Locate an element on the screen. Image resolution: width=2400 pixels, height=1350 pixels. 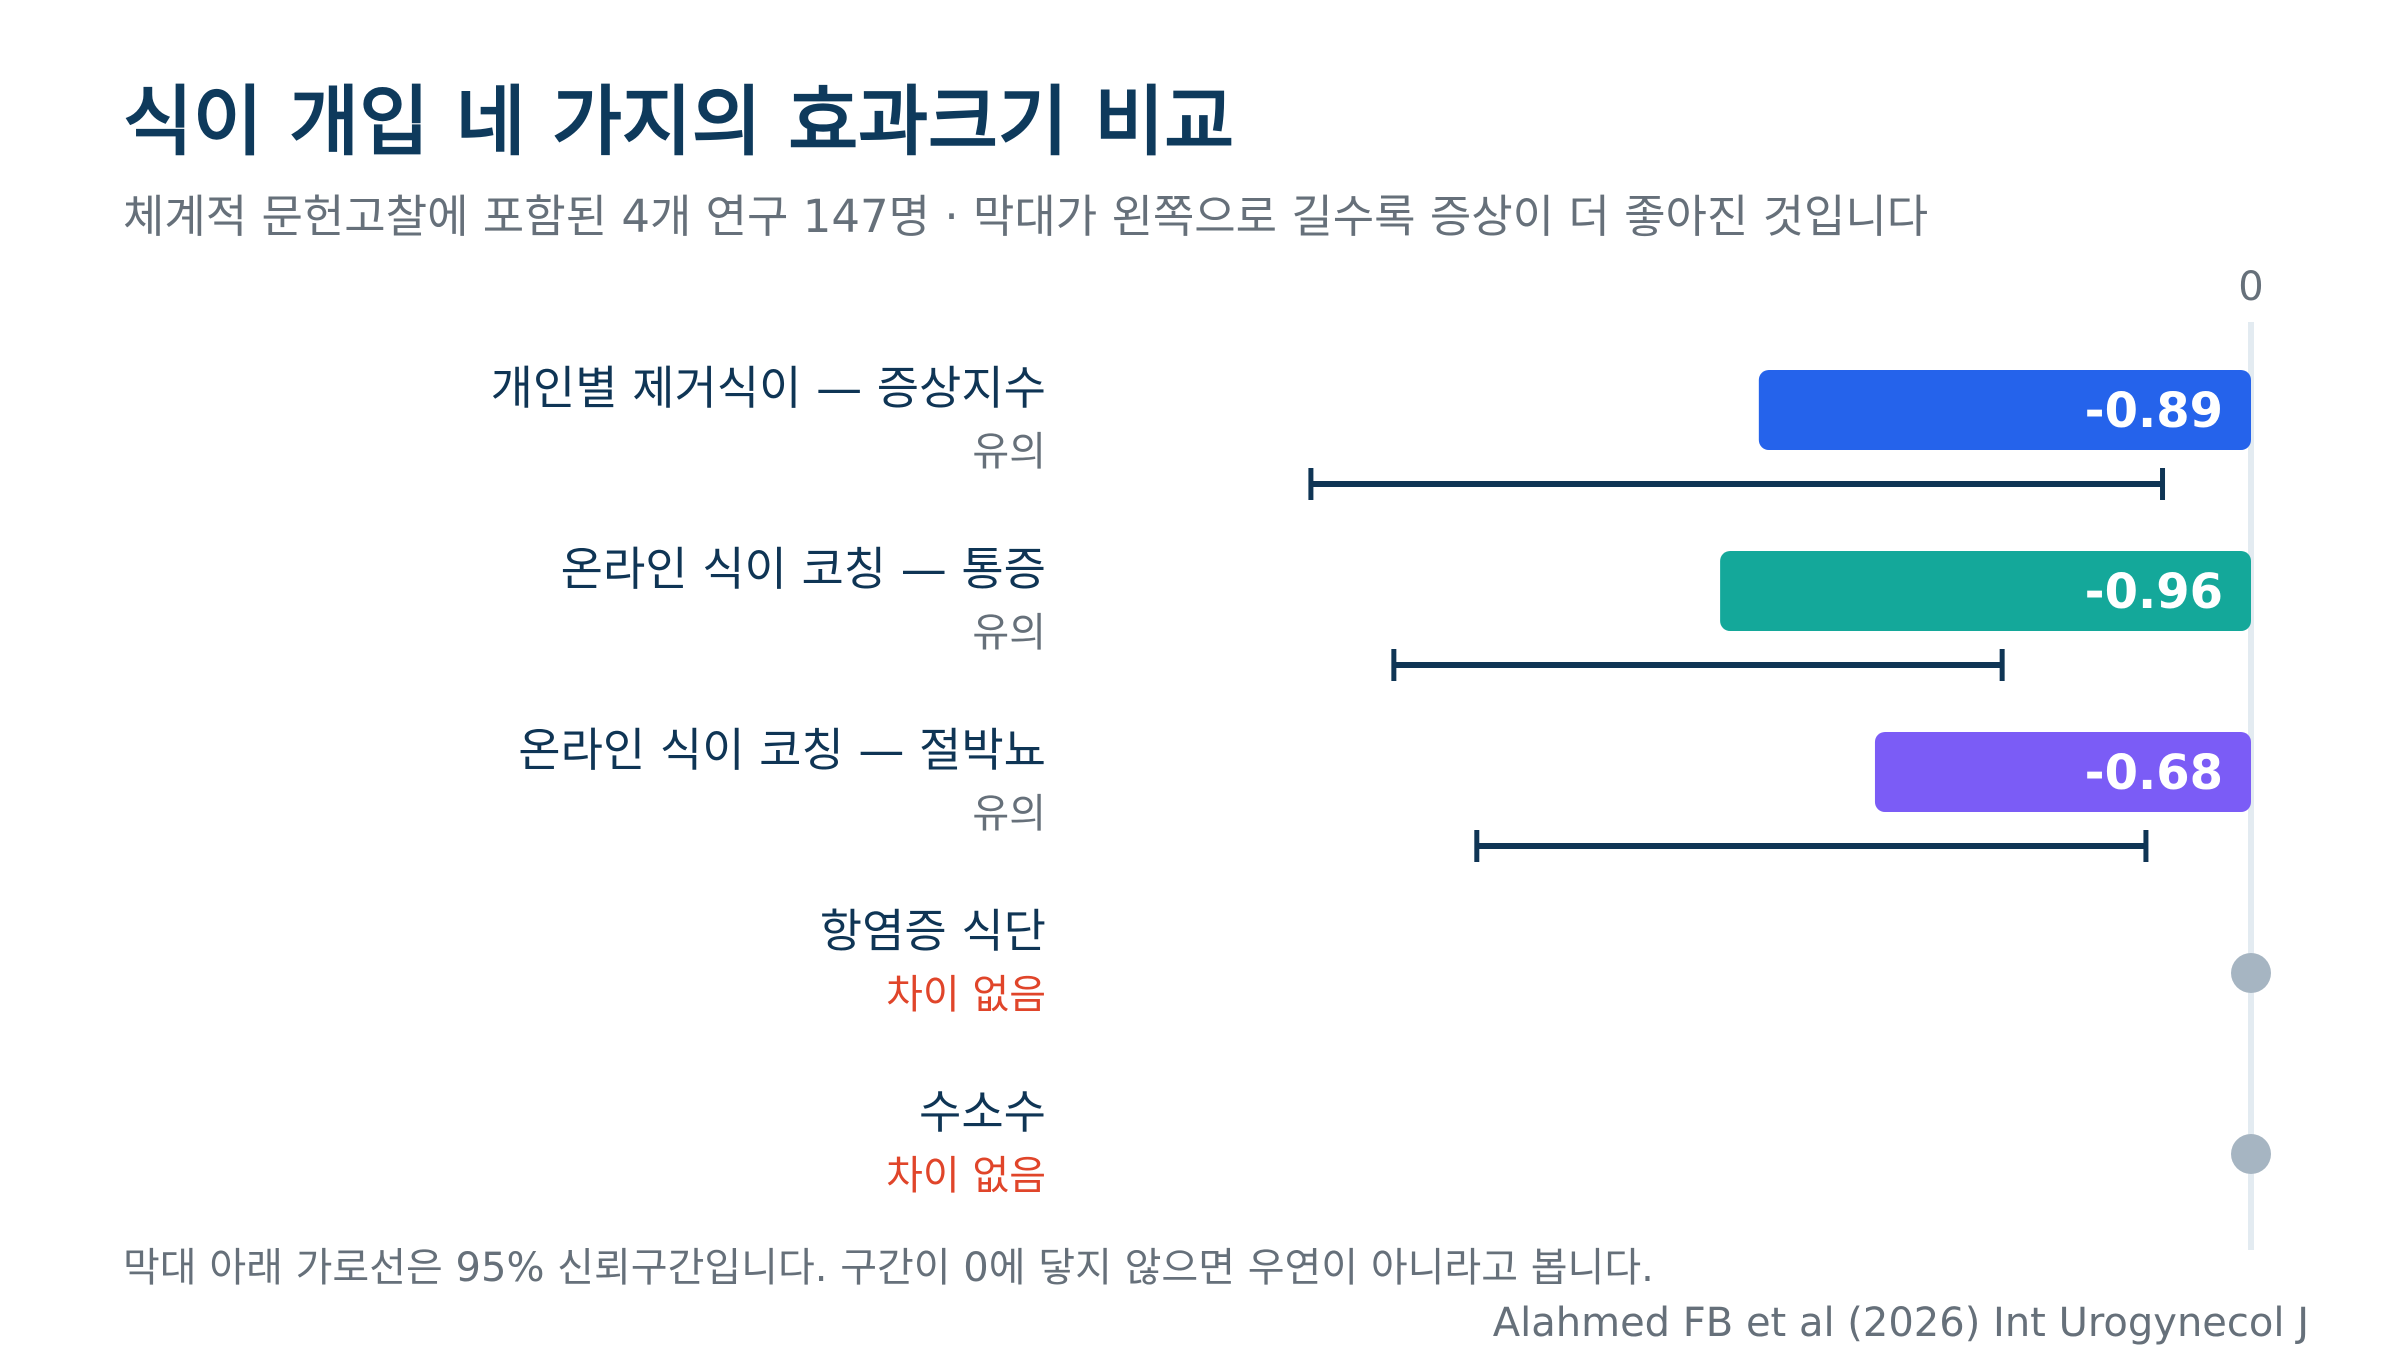
bar-value-label: -0.96 is located at coordinates (2154, 592).